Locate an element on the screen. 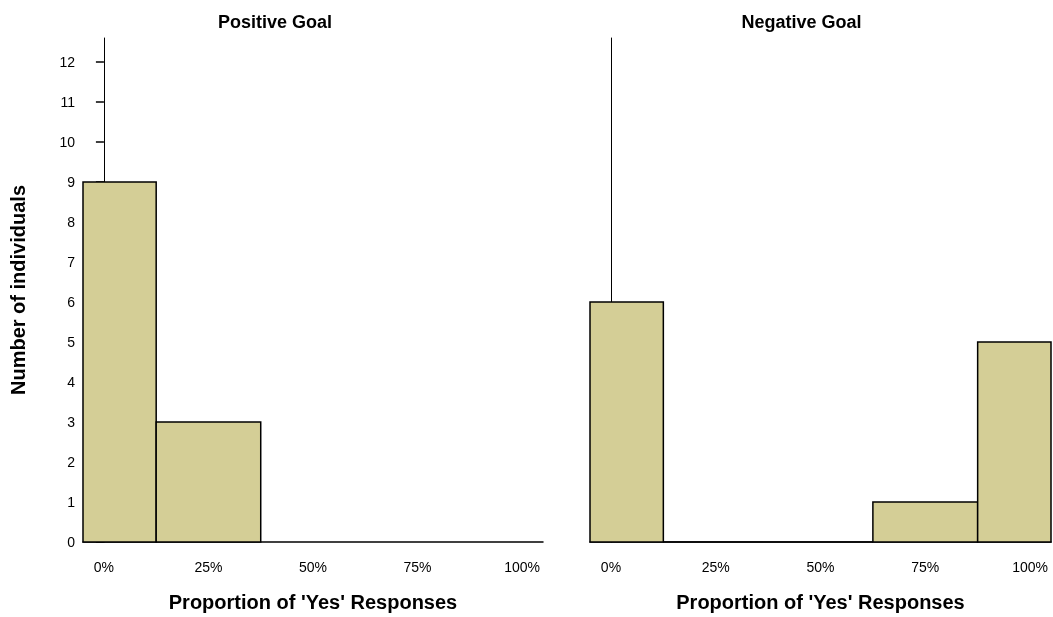  y-tick-label: 2 is located at coordinates (71, 462).